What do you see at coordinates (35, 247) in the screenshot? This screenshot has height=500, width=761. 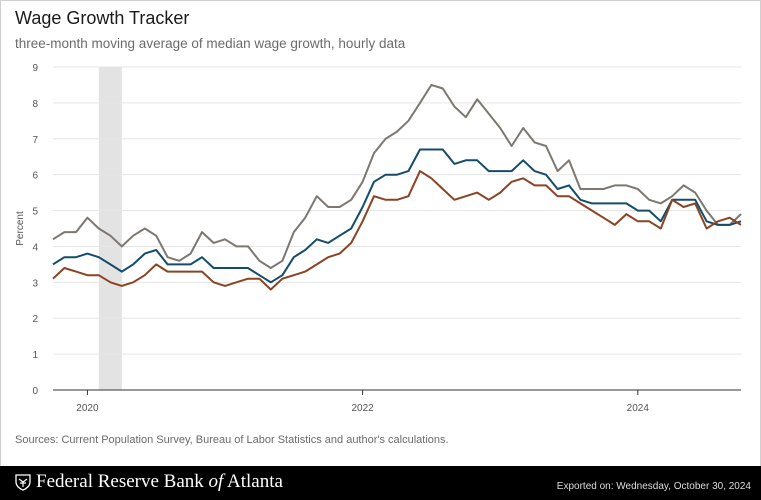 I see `y-tick-label-4: 4` at bounding box center [35, 247].